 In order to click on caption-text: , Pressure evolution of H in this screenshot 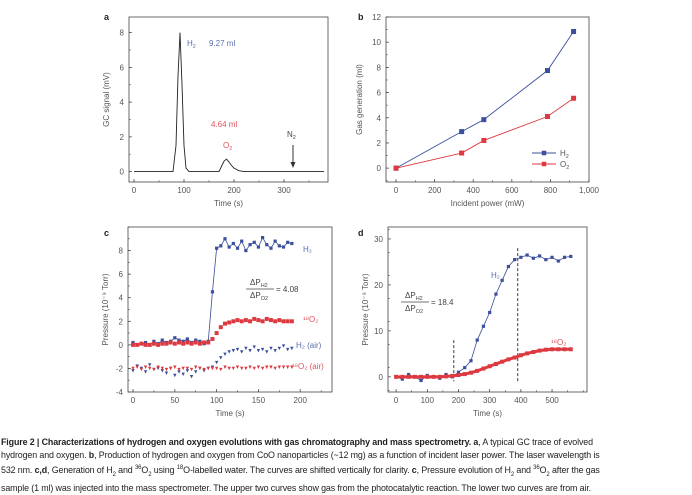, I will do `click(463, 469)`.